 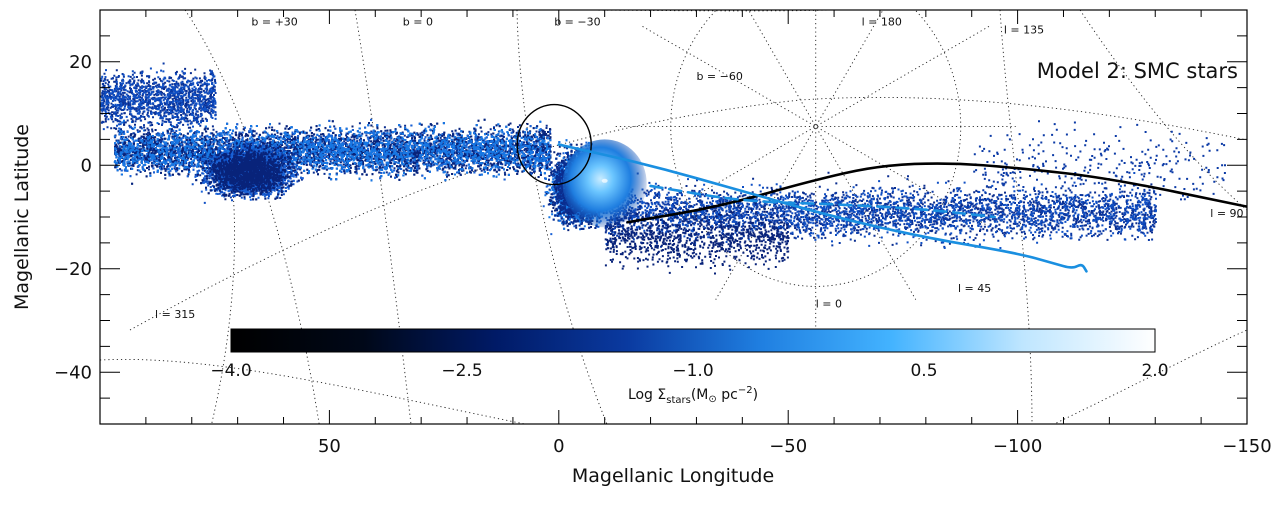 I want to click on colorbar-tick-label: 0.5, so click(x=923, y=371).